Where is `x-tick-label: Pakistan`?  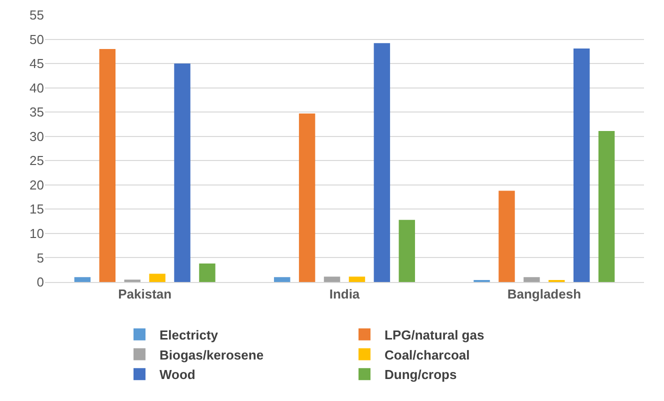
x-tick-label: Pakistan is located at coordinates (145, 294).